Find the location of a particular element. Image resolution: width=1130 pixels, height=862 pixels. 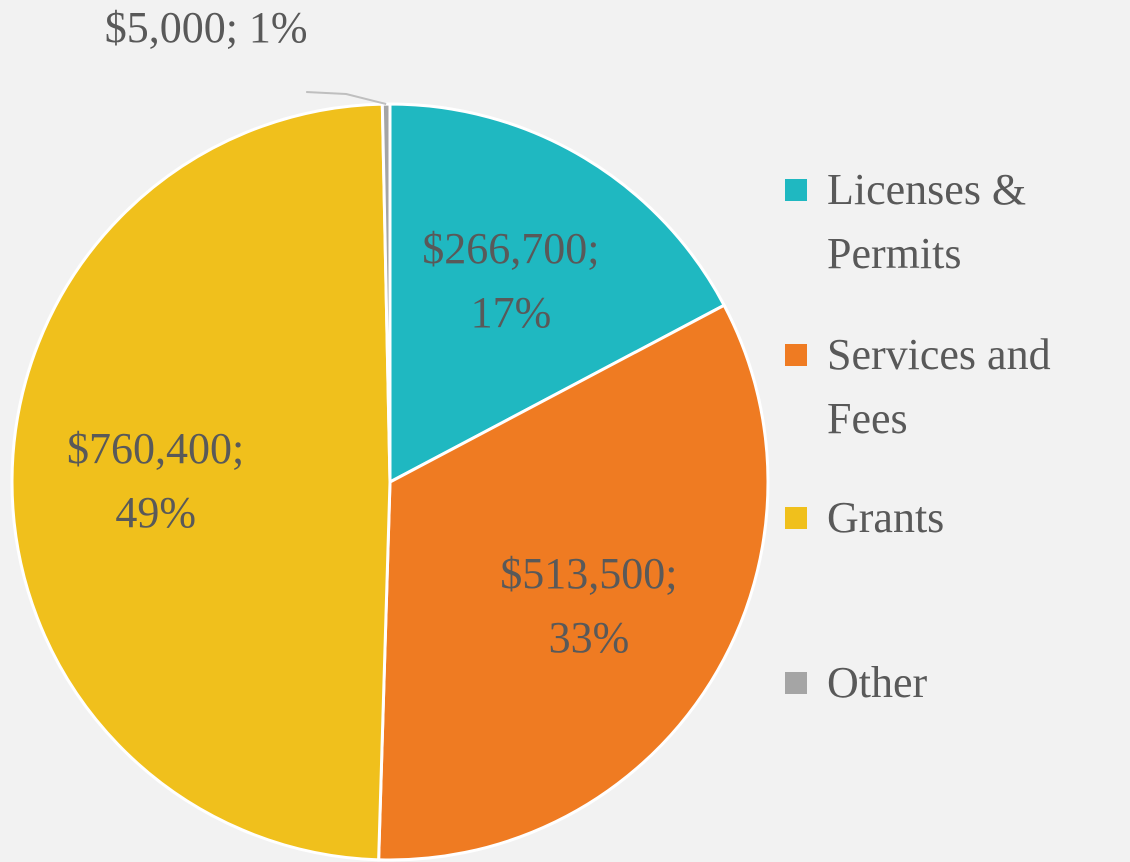

data-label: $266,700; 17% is located at coordinates (511, 281).